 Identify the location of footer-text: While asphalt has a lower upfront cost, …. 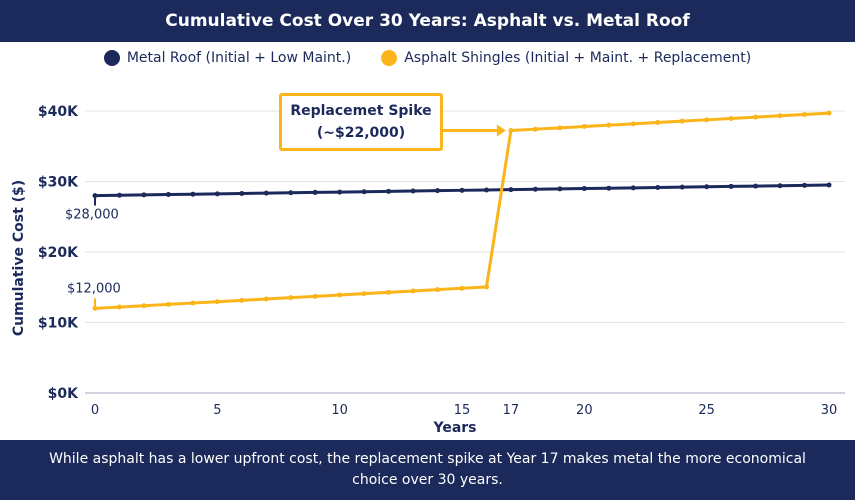
(427, 469).